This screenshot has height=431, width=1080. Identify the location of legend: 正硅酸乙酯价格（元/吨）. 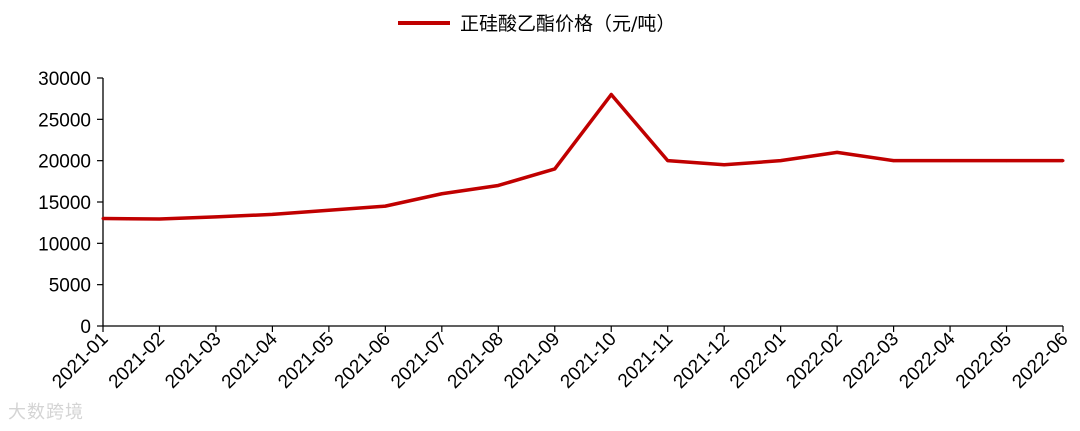
(536, 24).